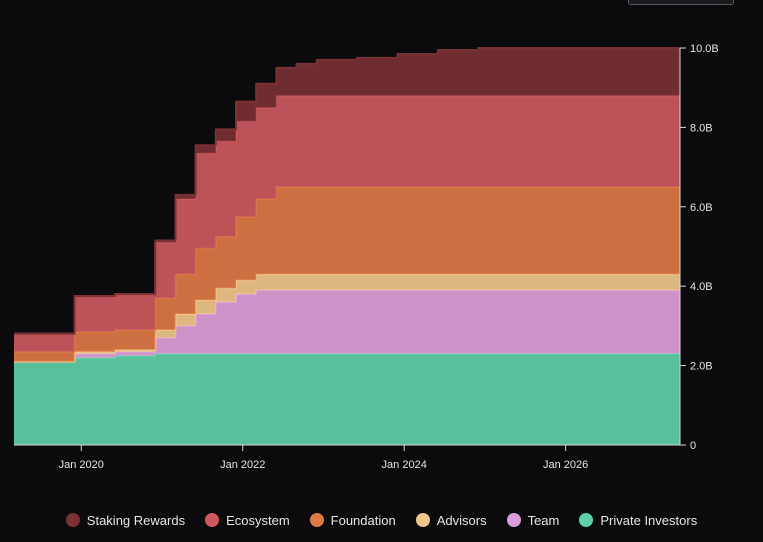  What do you see at coordinates (681, 2) in the screenshot?
I see `top-dropdown-control` at bounding box center [681, 2].